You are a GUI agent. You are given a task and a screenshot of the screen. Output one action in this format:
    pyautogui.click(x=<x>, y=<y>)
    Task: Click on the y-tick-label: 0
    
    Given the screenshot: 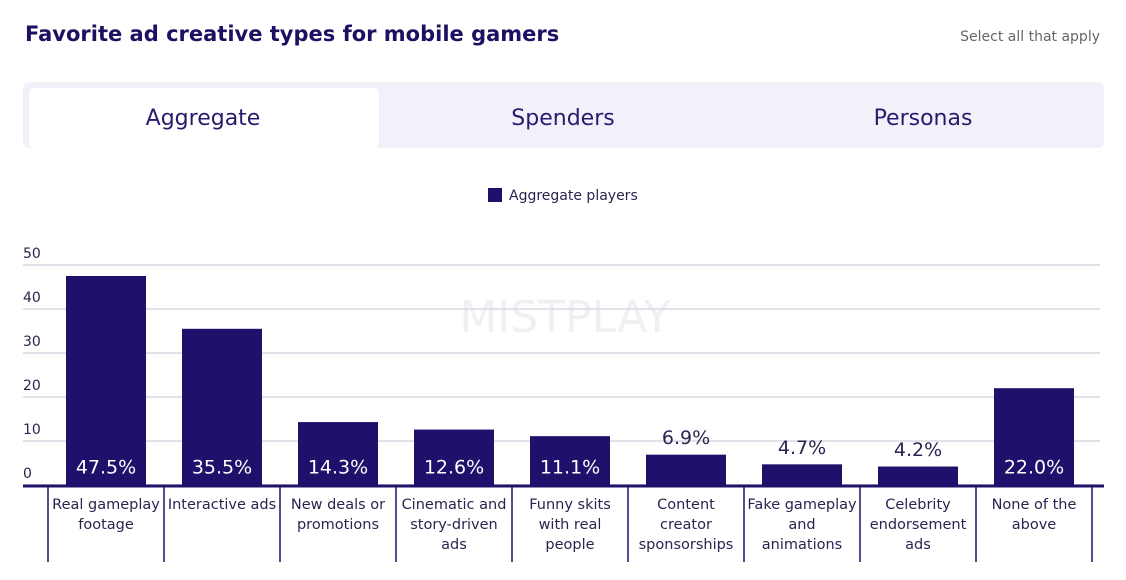 What is the action you would take?
    pyautogui.click(x=27, y=474)
    